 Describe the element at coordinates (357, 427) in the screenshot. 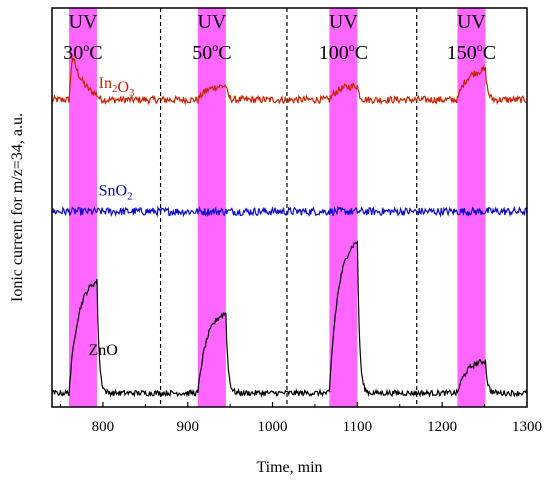

I see `x-tick-label-3: 1100` at that location.